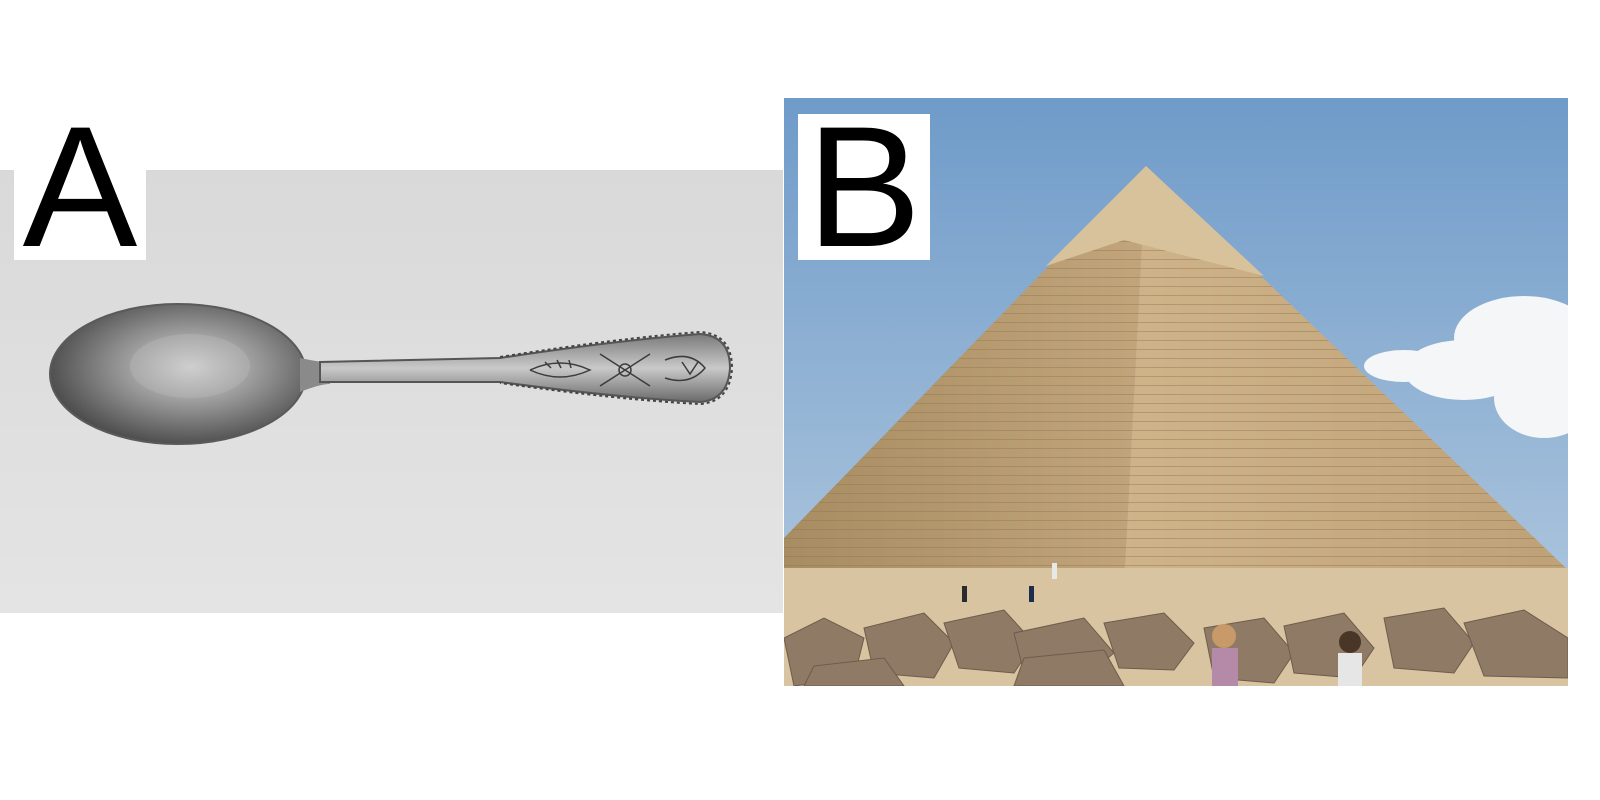  I want to click on panel-label-b: B, so click(864, 187).